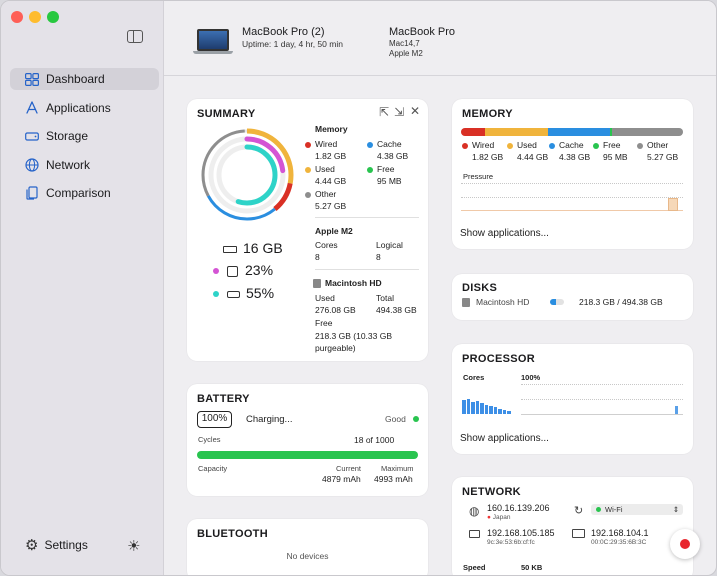 The width and height of the screenshot is (717, 576). What do you see at coordinates (53, 17) in the screenshot?
I see `zoom-window-button` at bounding box center [53, 17].